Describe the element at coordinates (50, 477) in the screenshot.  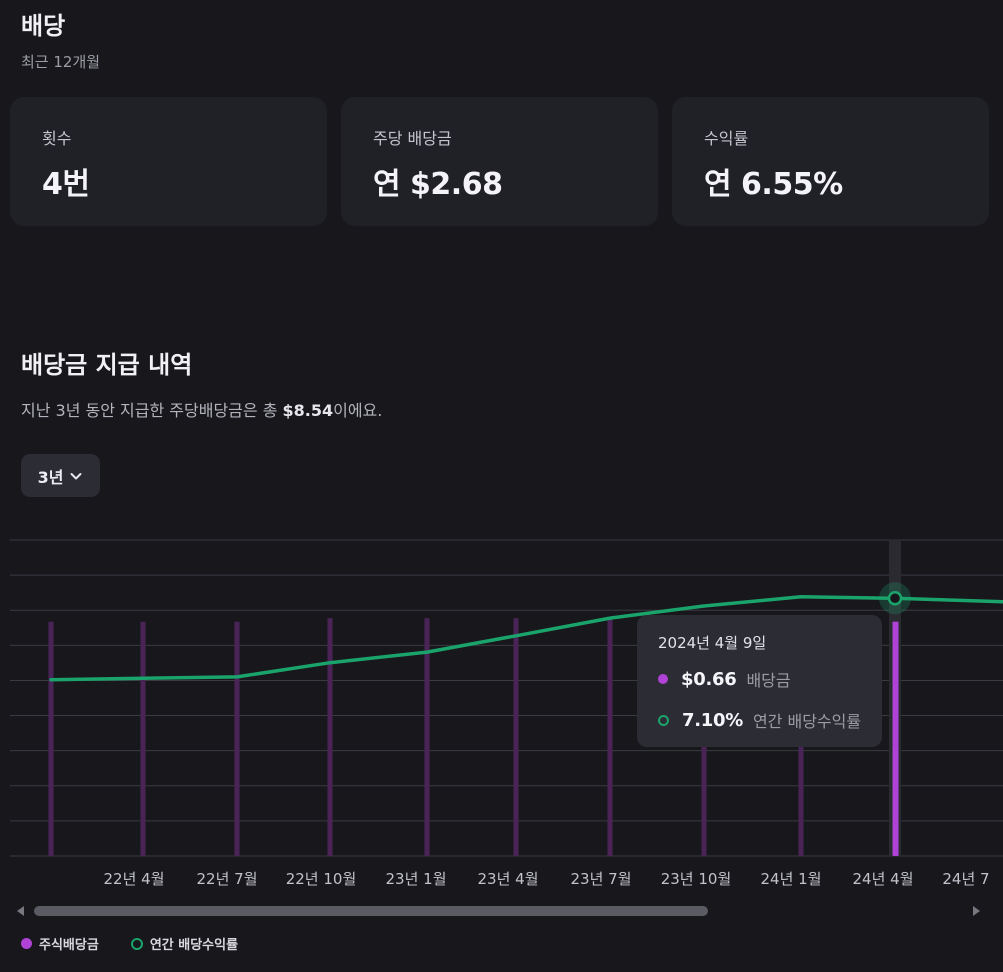
I see `period-label: 3년` at that location.